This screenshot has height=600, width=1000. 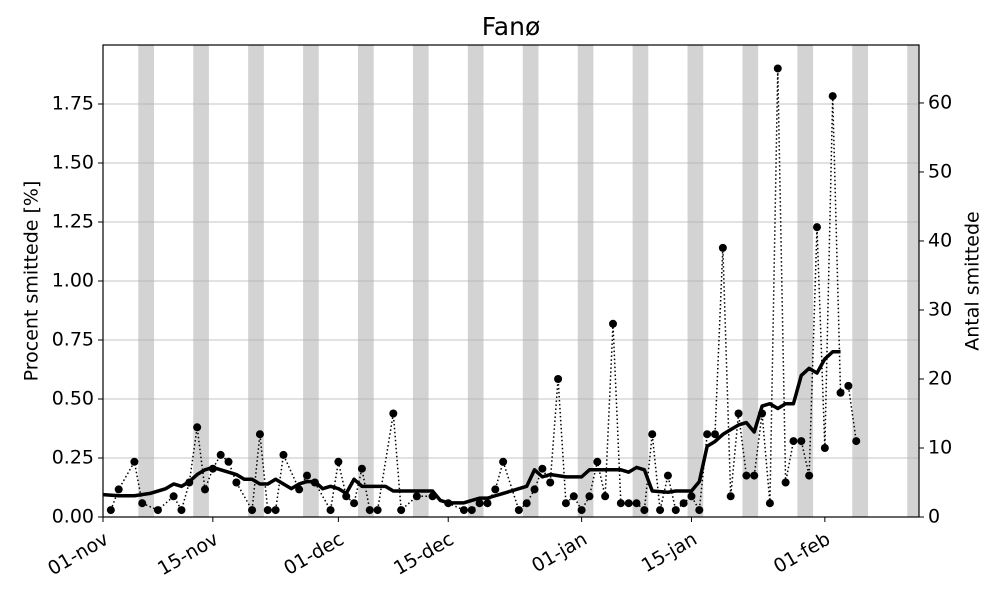 What do you see at coordinates (73, 222) in the screenshot?
I see `y-tick-label: 1.25` at bounding box center [73, 222].